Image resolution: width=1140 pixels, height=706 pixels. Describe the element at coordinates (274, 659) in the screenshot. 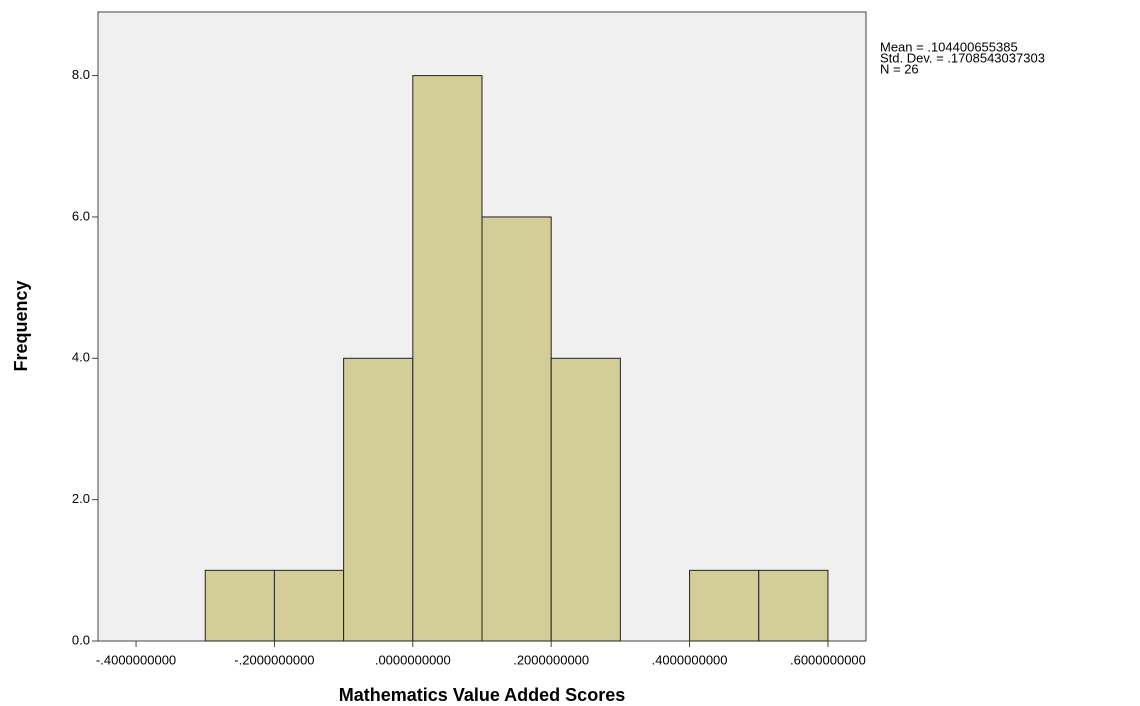

I see `x-tick-label: -.2000000000` at that location.